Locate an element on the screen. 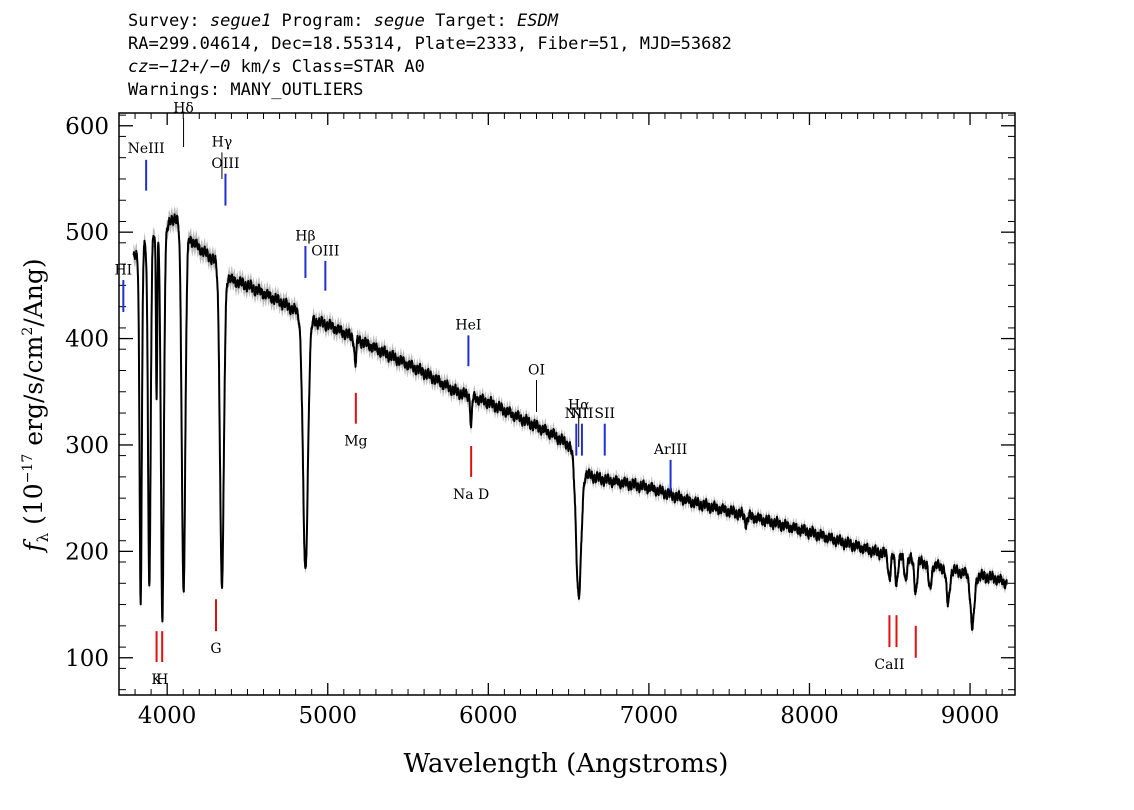 This screenshot has height=810, width=1134. target-value: ESDM is located at coordinates (537, 21).